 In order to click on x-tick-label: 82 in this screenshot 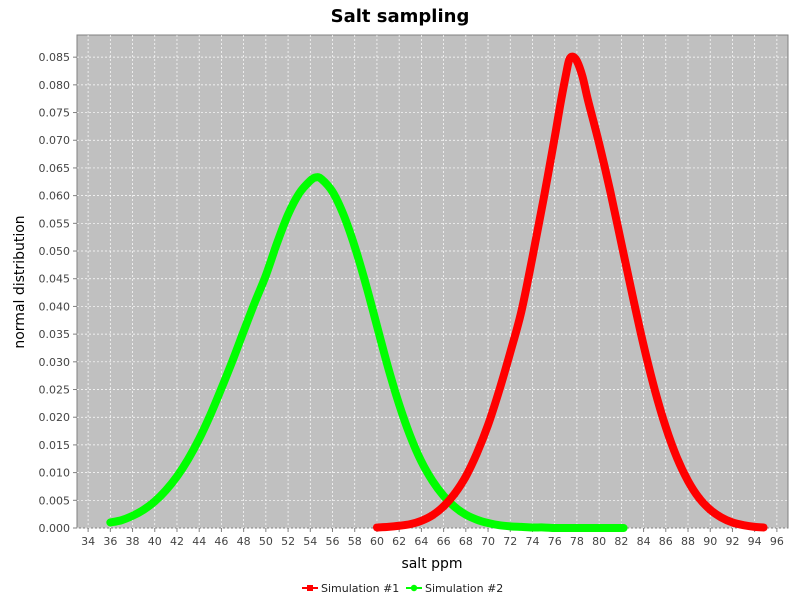, I will do `click(621, 541)`.